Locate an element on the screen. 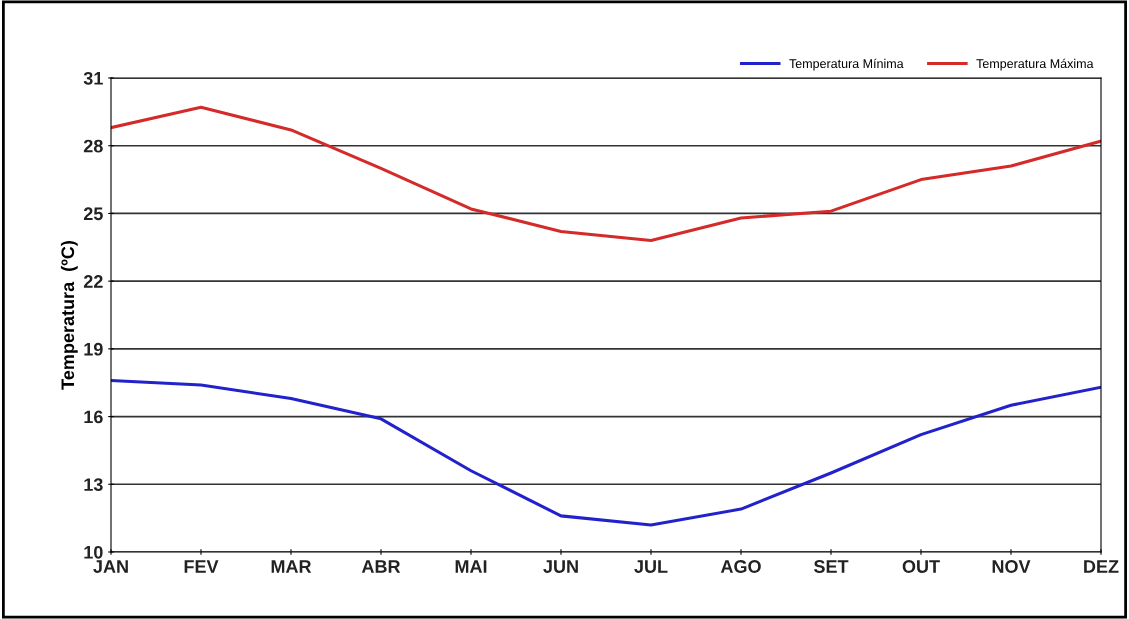  x-tick-label: AGO is located at coordinates (740, 566).